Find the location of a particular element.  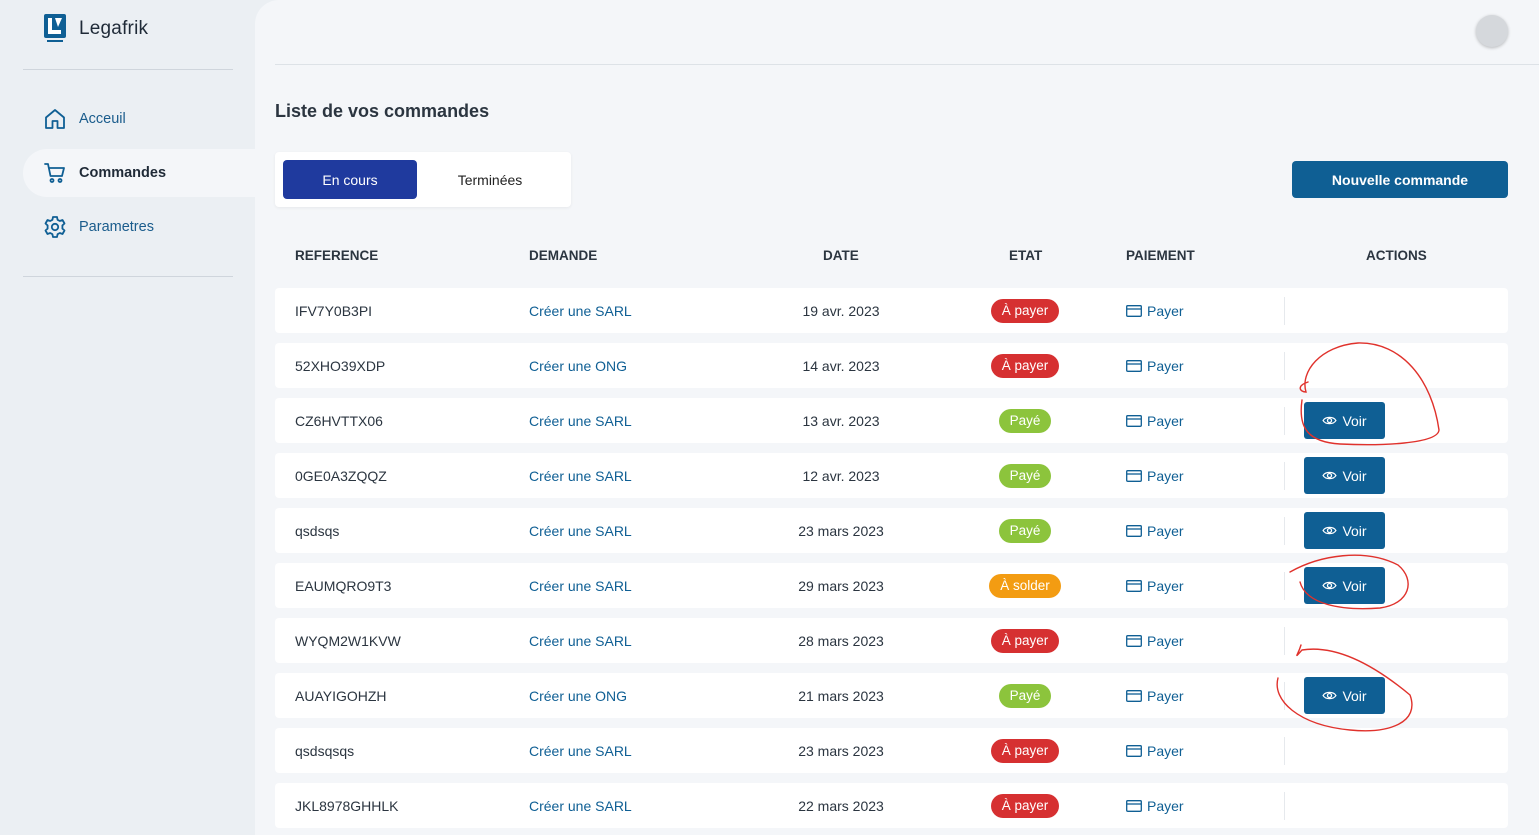

order-reference: IFV7Y0B3PI is located at coordinates (334, 310).